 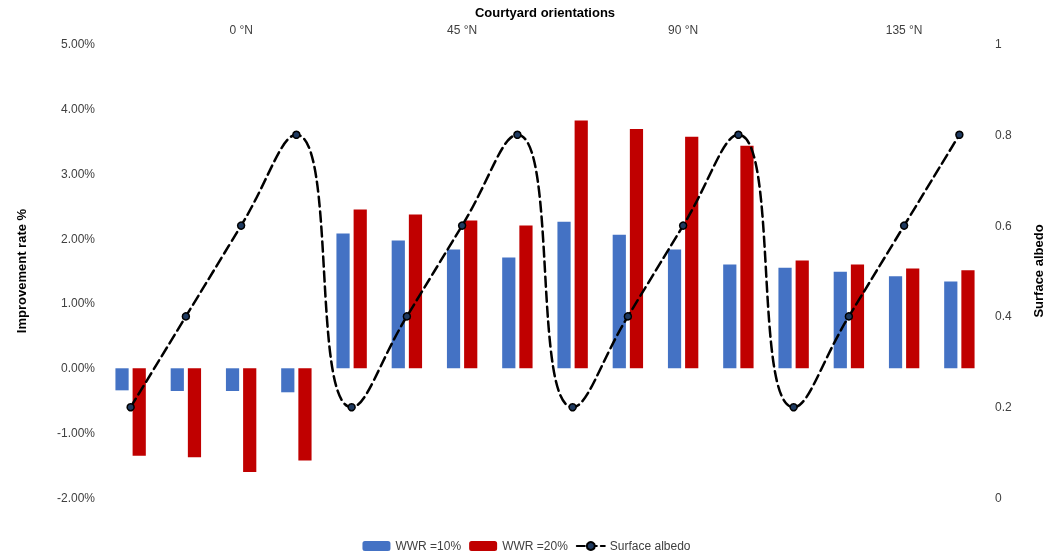 I want to click on y2-tick-label: 0.8, so click(x=1004, y=134).